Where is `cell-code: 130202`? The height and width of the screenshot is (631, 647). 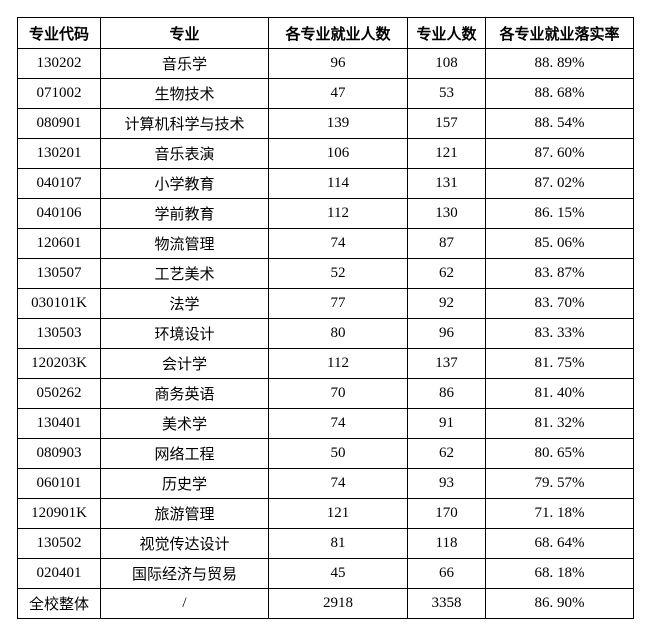 cell-code: 130202 is located at coordinates (59, 63).